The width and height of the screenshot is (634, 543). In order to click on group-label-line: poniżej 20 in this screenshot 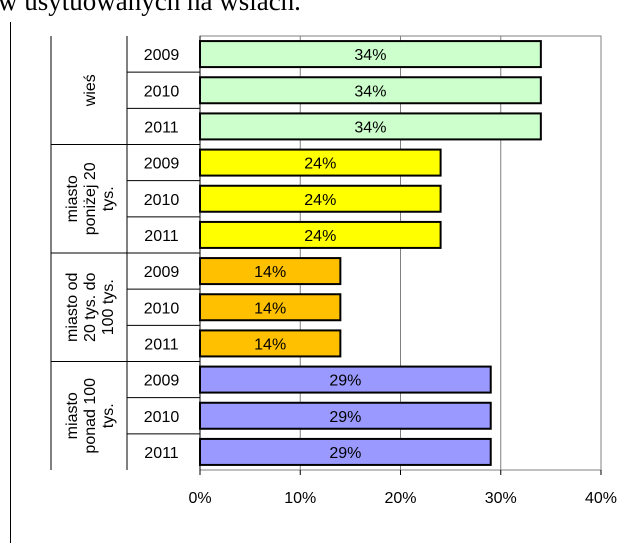, I will do `click(90, 198)`.